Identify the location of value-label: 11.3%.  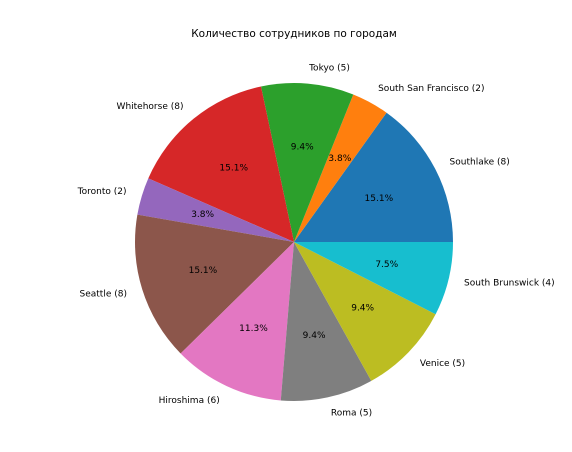
(253, 329).